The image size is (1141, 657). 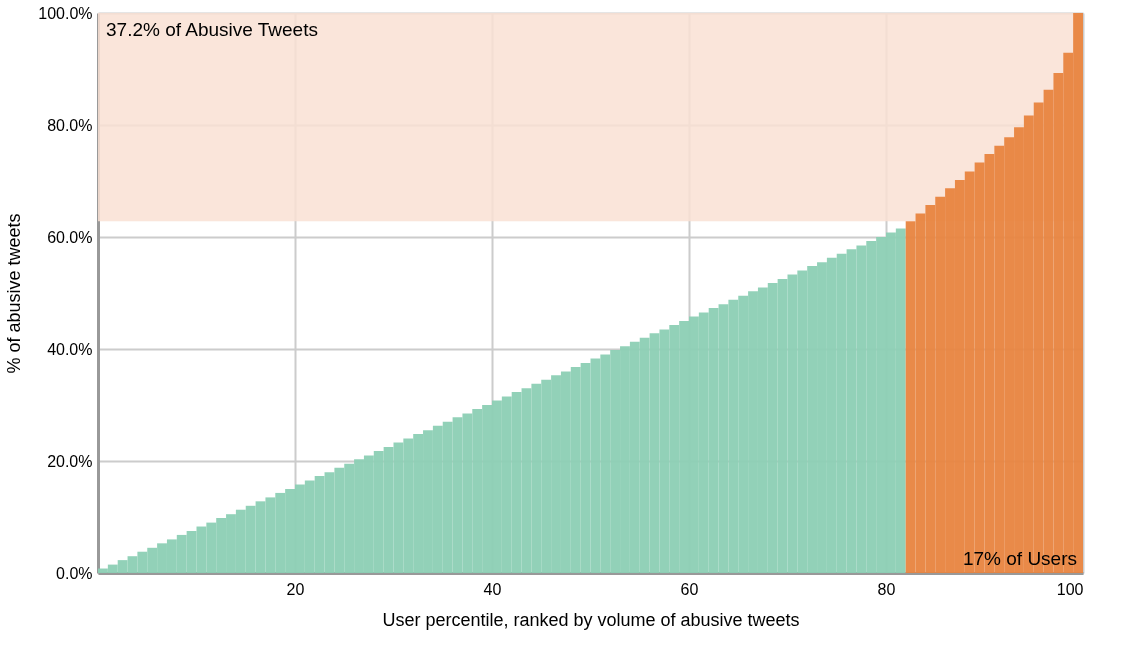 I want to click on x-tick-label: 100, so click(x=1070, y=589).